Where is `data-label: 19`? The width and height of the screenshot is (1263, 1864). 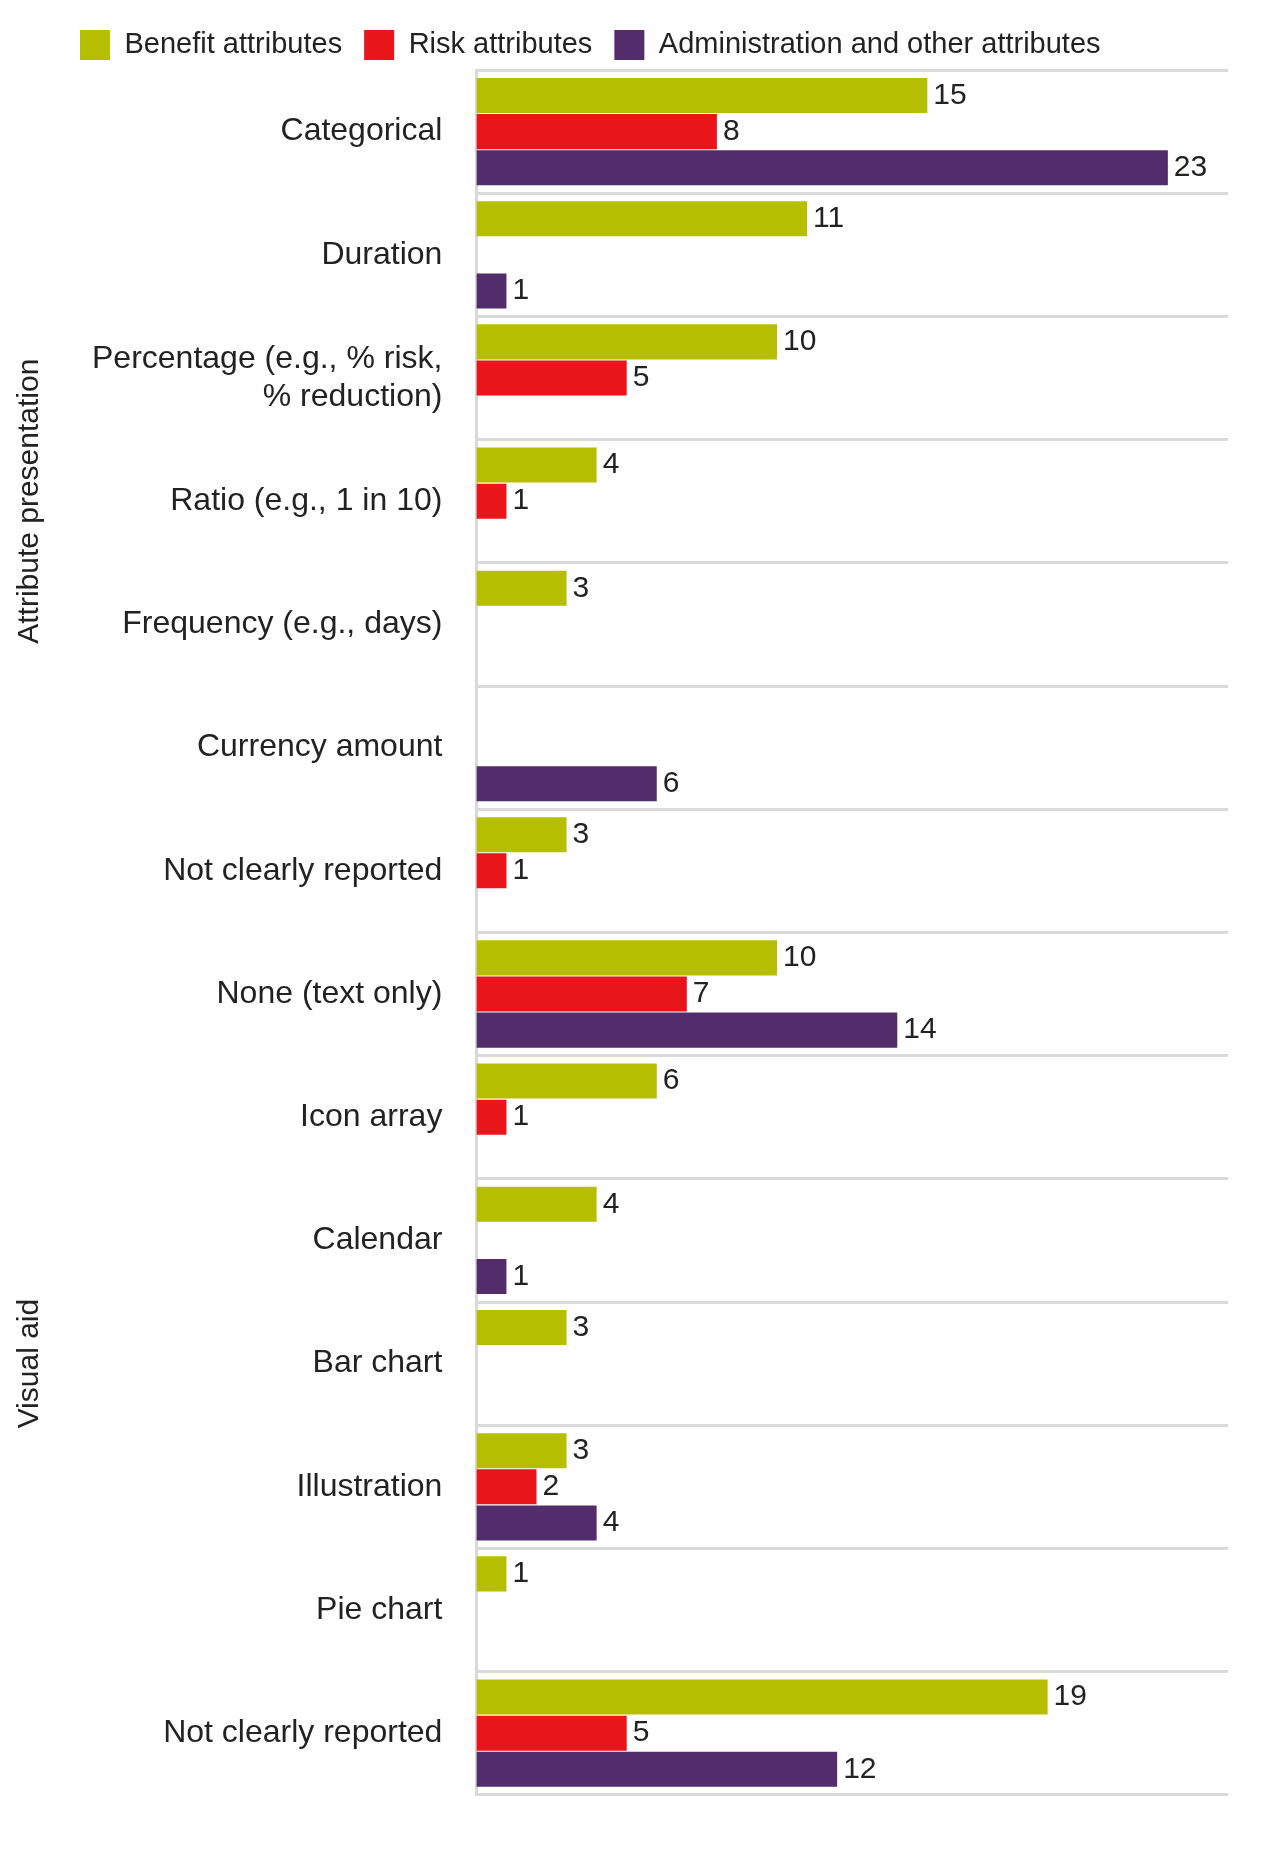
data-label: 19 is located at coordinates (1070, 1695).